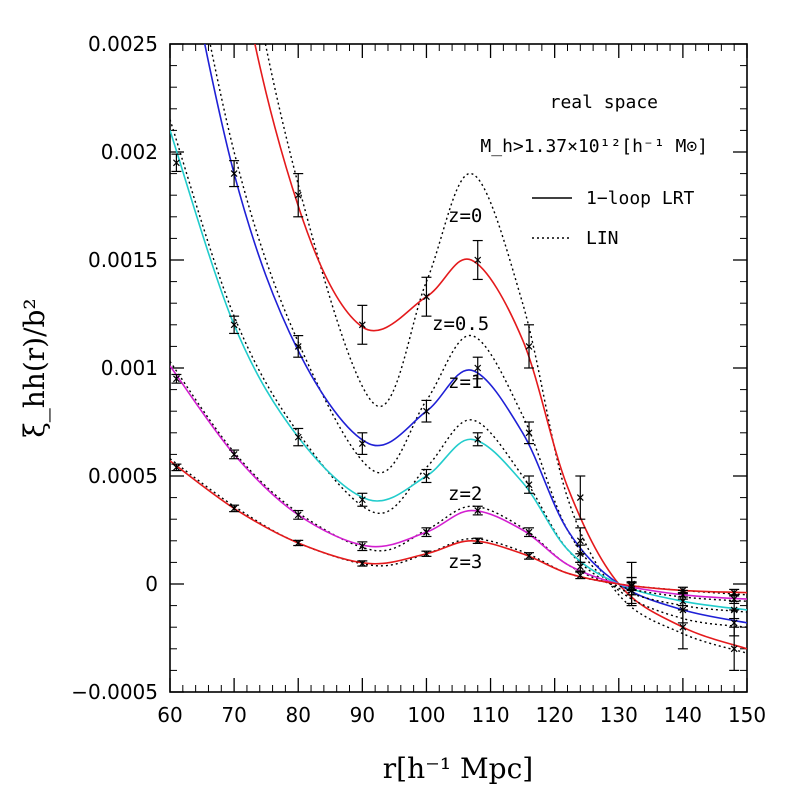 This screenshot has width=789, height=789. I want to click on z-label-2: z=2, so click(465, 494).